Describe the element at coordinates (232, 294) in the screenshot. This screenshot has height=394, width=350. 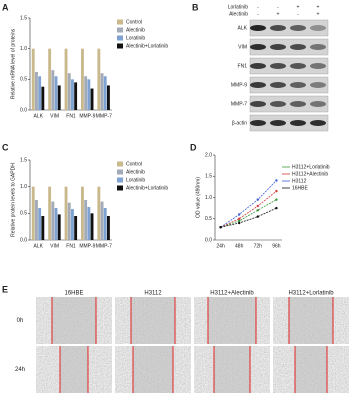
I see `column-label: H3112+Alectinib` at that location.